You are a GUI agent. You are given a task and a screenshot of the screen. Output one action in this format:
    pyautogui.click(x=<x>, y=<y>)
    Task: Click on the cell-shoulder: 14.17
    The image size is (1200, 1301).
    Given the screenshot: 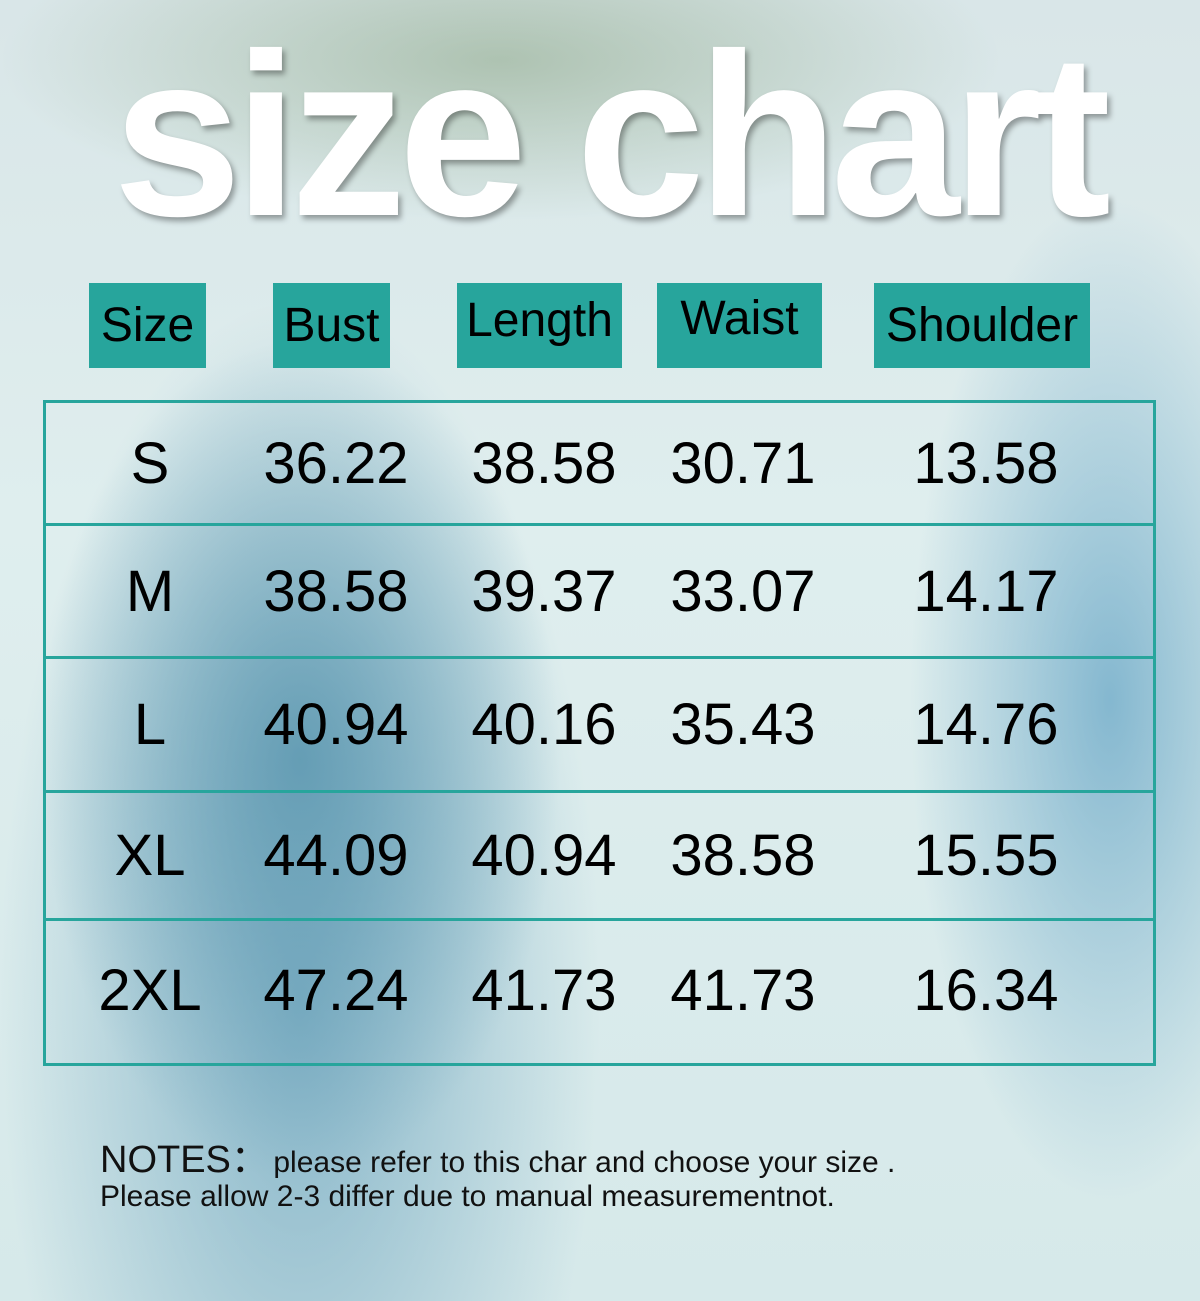 What is the action you would take?
    pyautogui.click(x=986, y=591)
    